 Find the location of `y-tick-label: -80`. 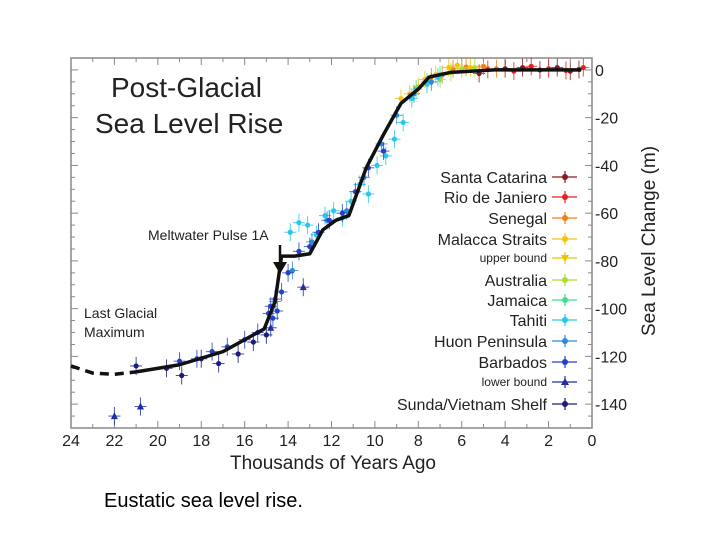

y-tick-label: -80 is located at coordinates (606, 262).